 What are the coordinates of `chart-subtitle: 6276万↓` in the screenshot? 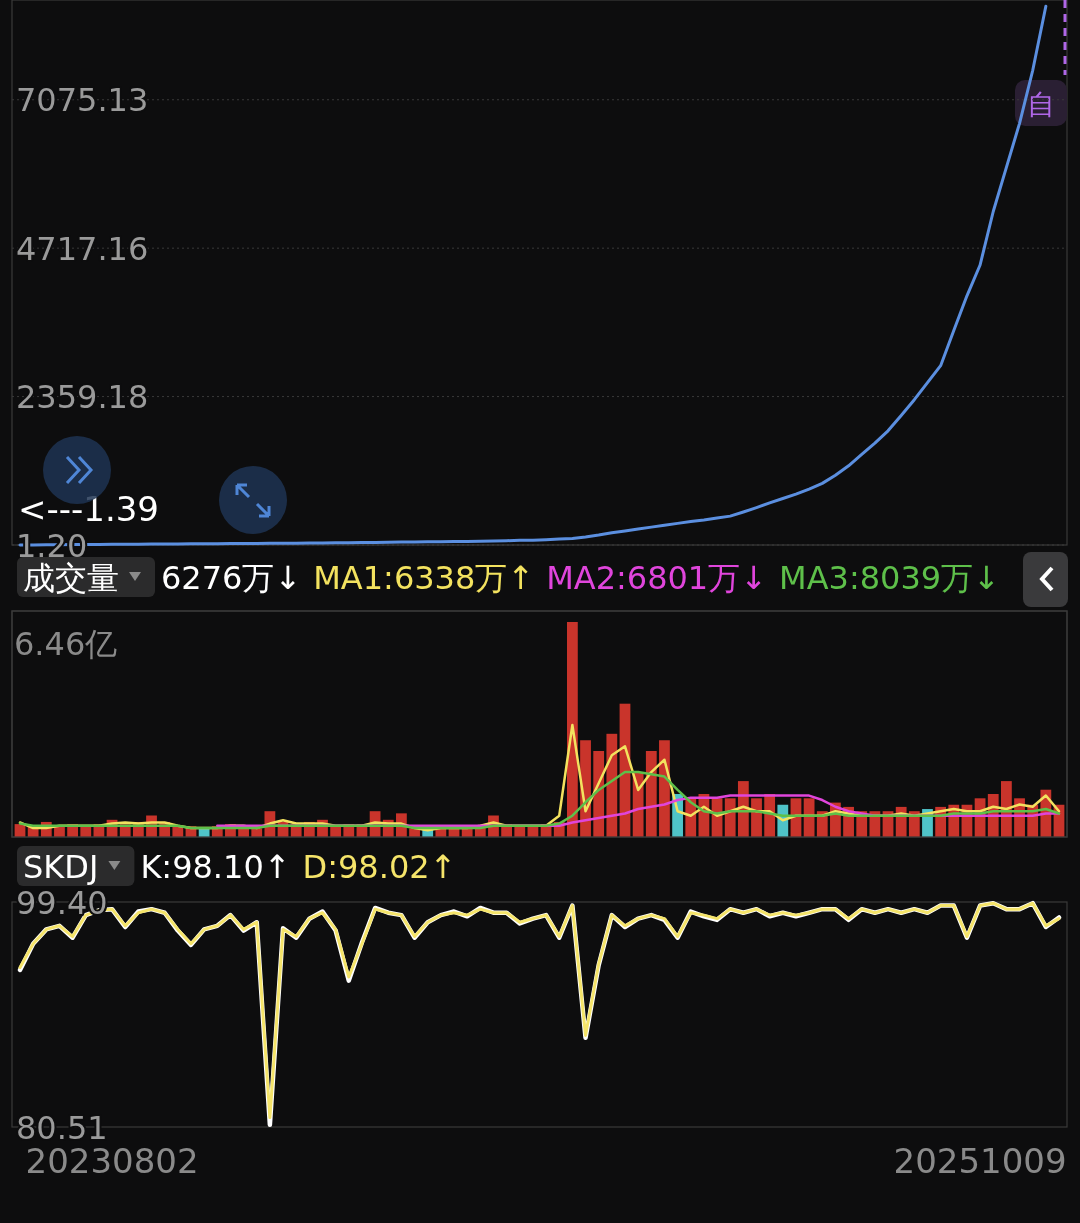 It's located at (231, 578).